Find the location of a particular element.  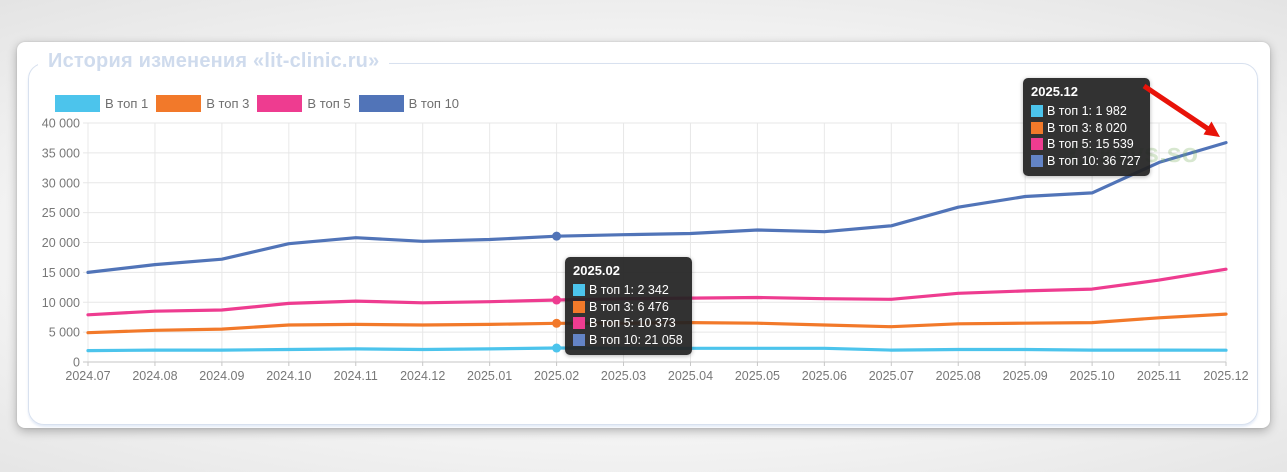

panel-title: История изменения «lit-clinic.ru» is located at coordinates (214, 61).